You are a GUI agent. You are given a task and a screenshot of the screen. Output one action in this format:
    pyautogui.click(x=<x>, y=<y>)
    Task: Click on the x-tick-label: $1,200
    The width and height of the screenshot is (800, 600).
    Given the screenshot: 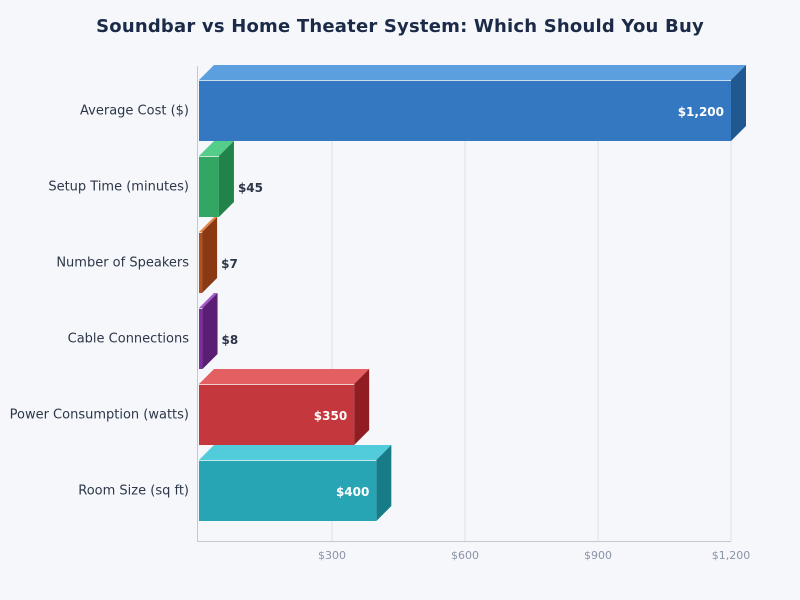 What is the action you would take?
    pyautogui.click(x=731, y=555)
    